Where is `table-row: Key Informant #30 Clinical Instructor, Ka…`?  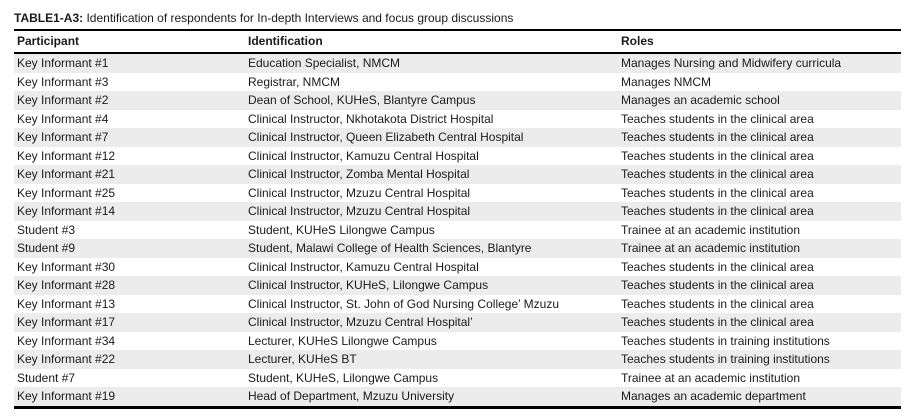
table-row: Key Informant #30 Clinical Instructor, Ka… is located at coordinates (457, 266).